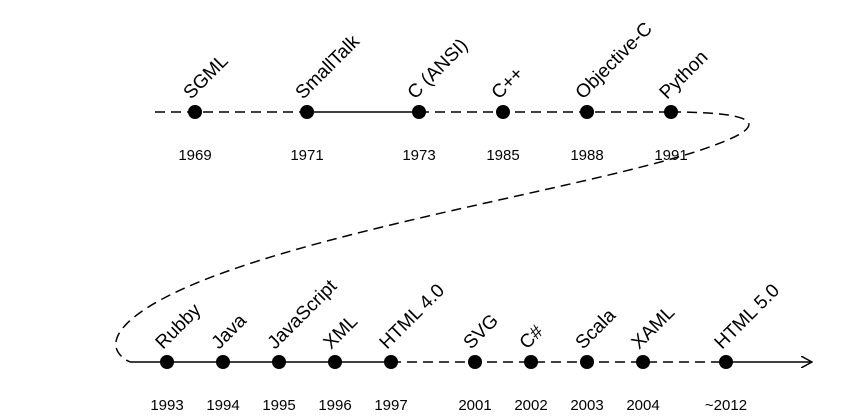 Image resolution: width=850 pixels, height=420 pixels. Describe the element at coordinates (596, 329) in the screenshot. I see `language-label: Scala` at that location.